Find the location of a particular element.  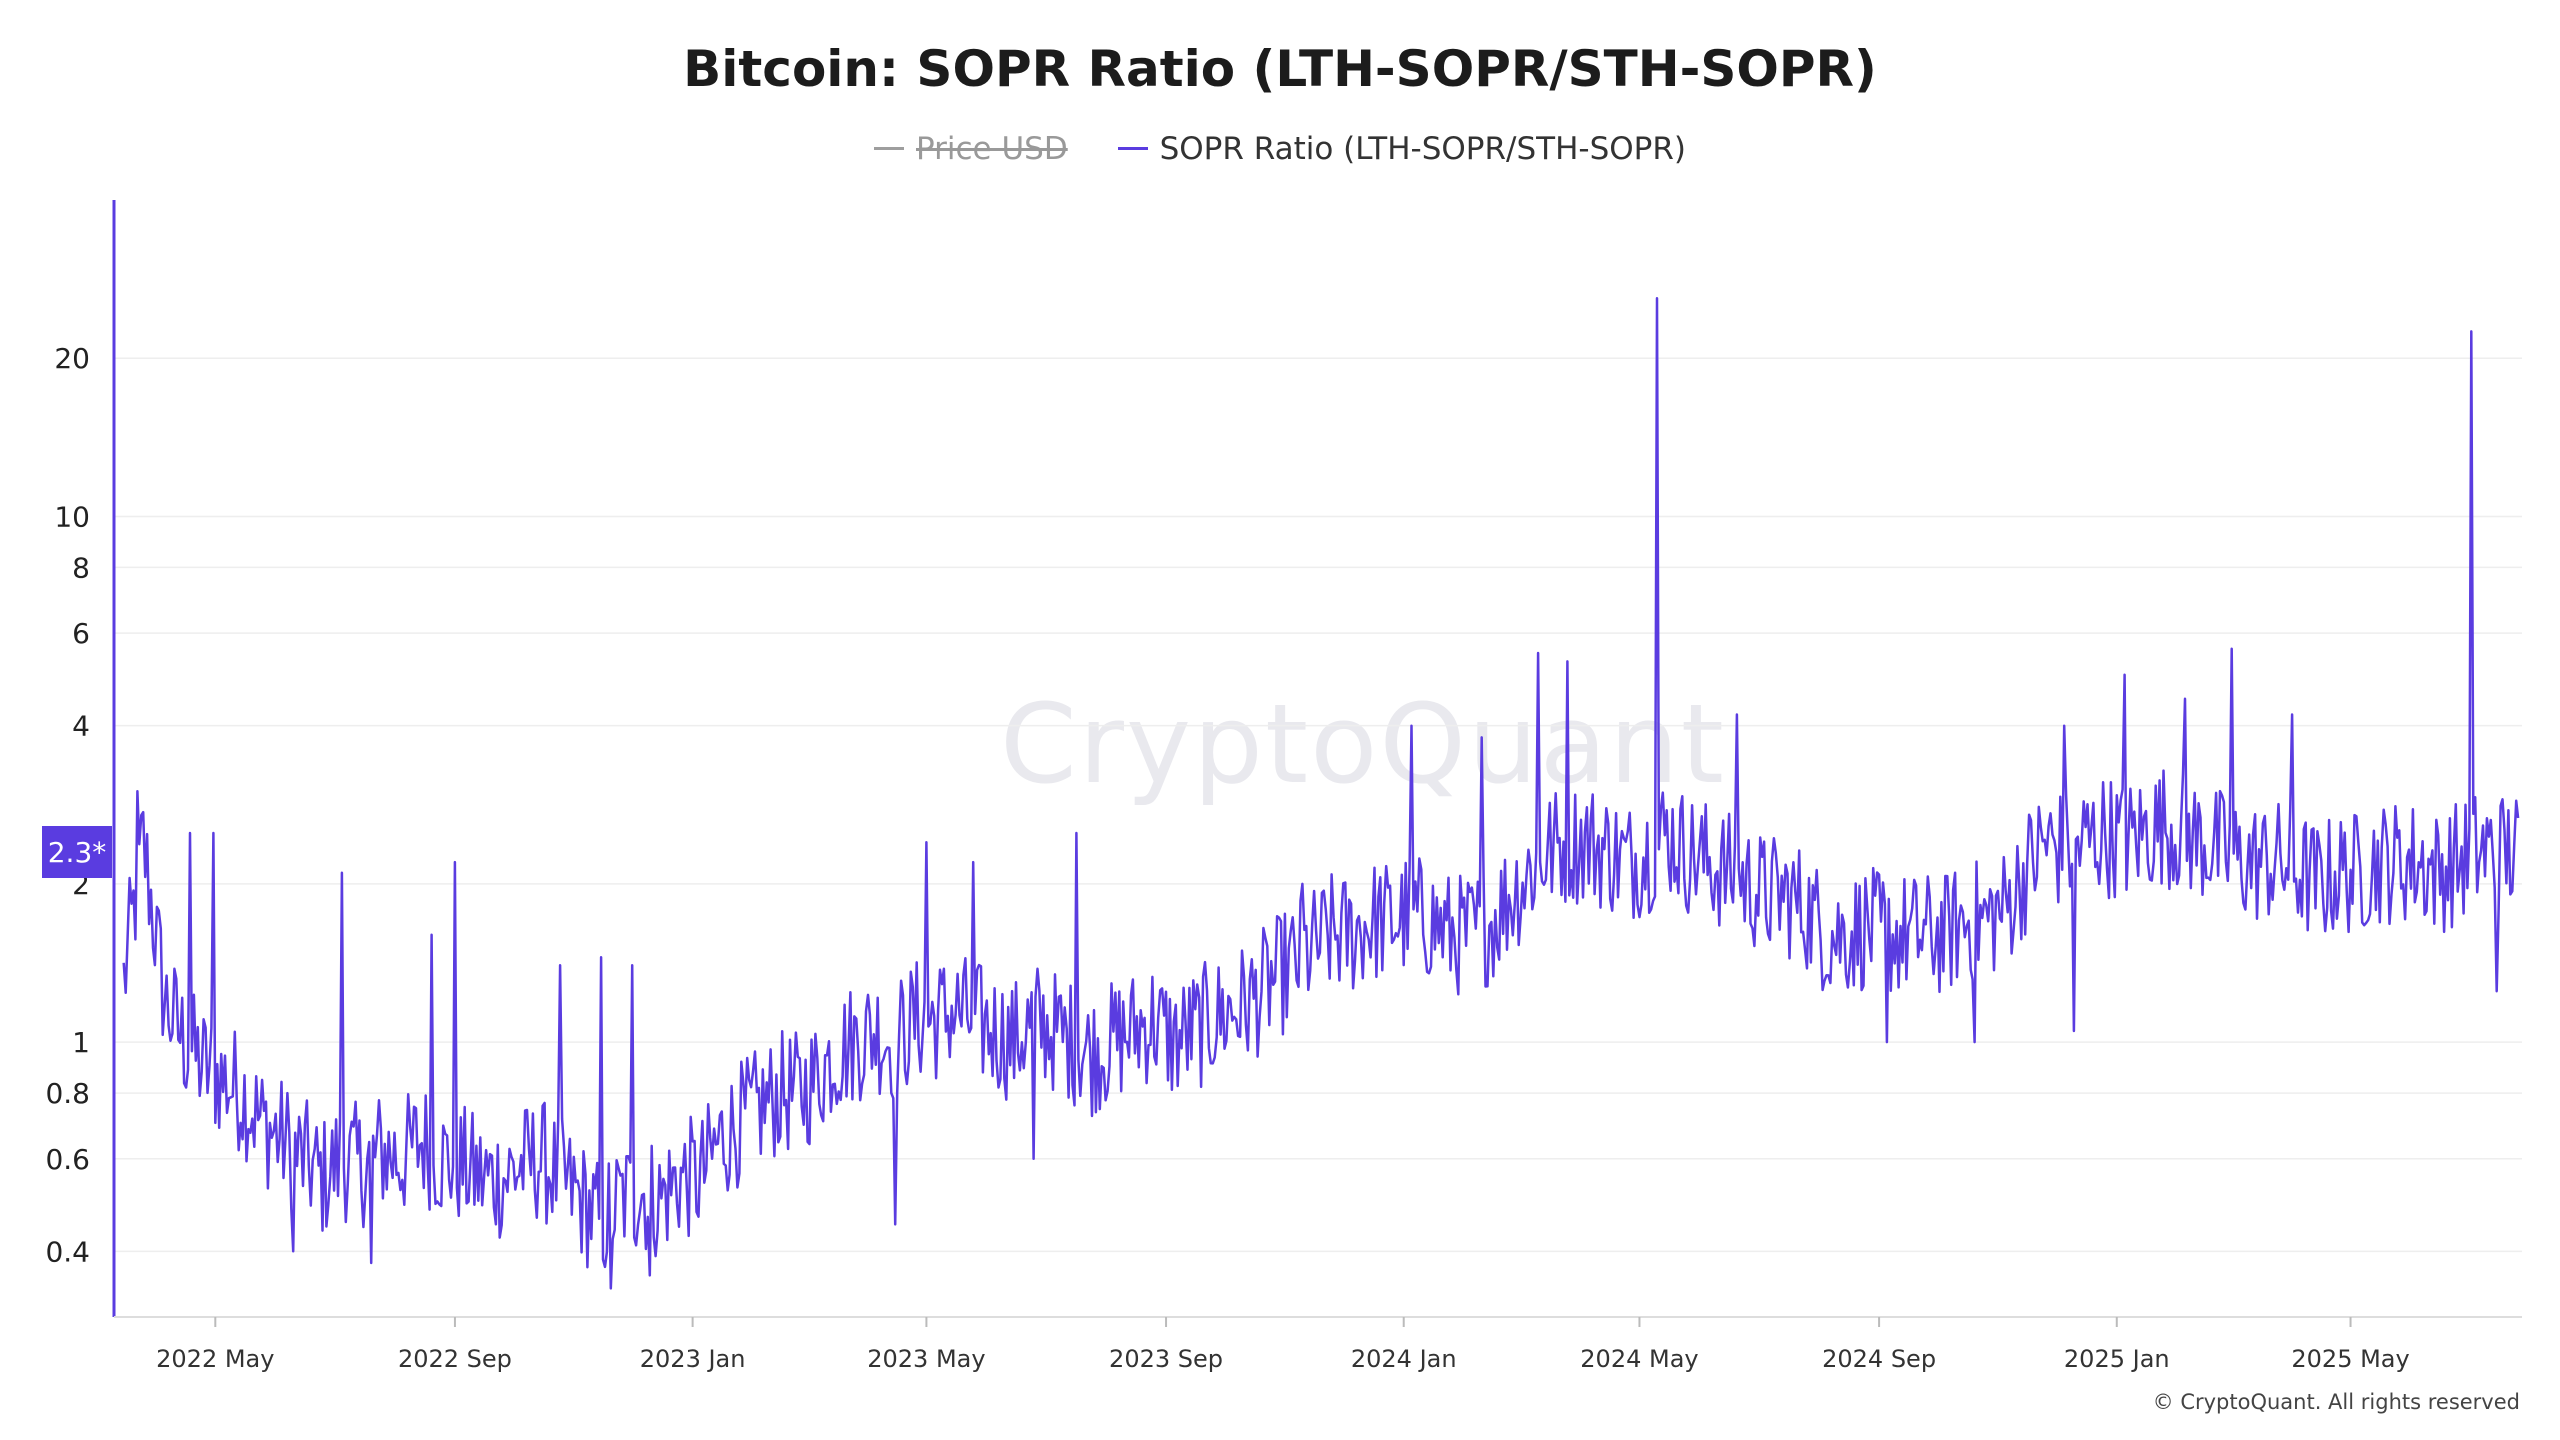

watermark: CryptoQuant is located at coordinates (1363, 744).